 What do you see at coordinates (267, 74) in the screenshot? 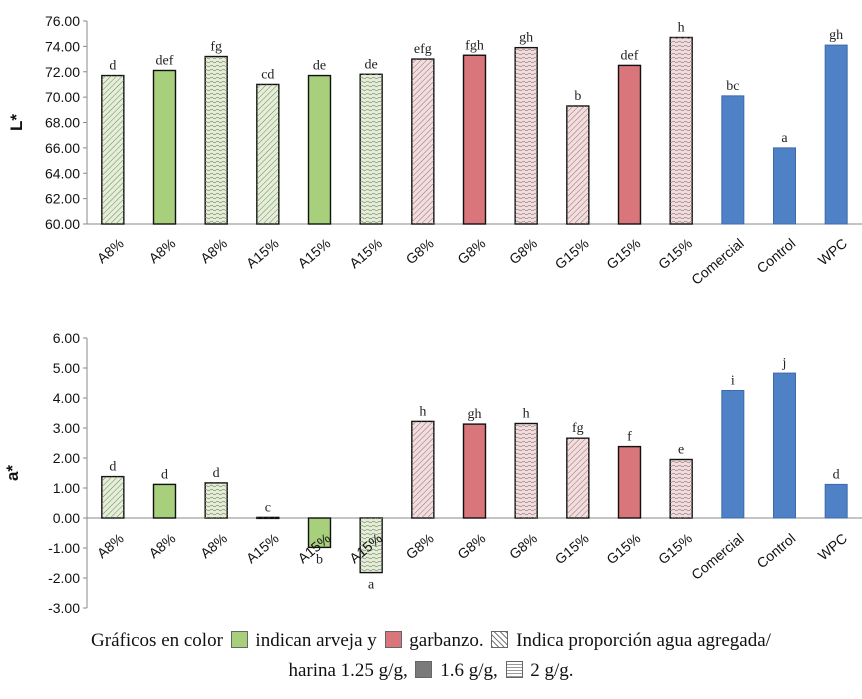
I see `bar-letter-label: cd` at bounding box center [267, 74].